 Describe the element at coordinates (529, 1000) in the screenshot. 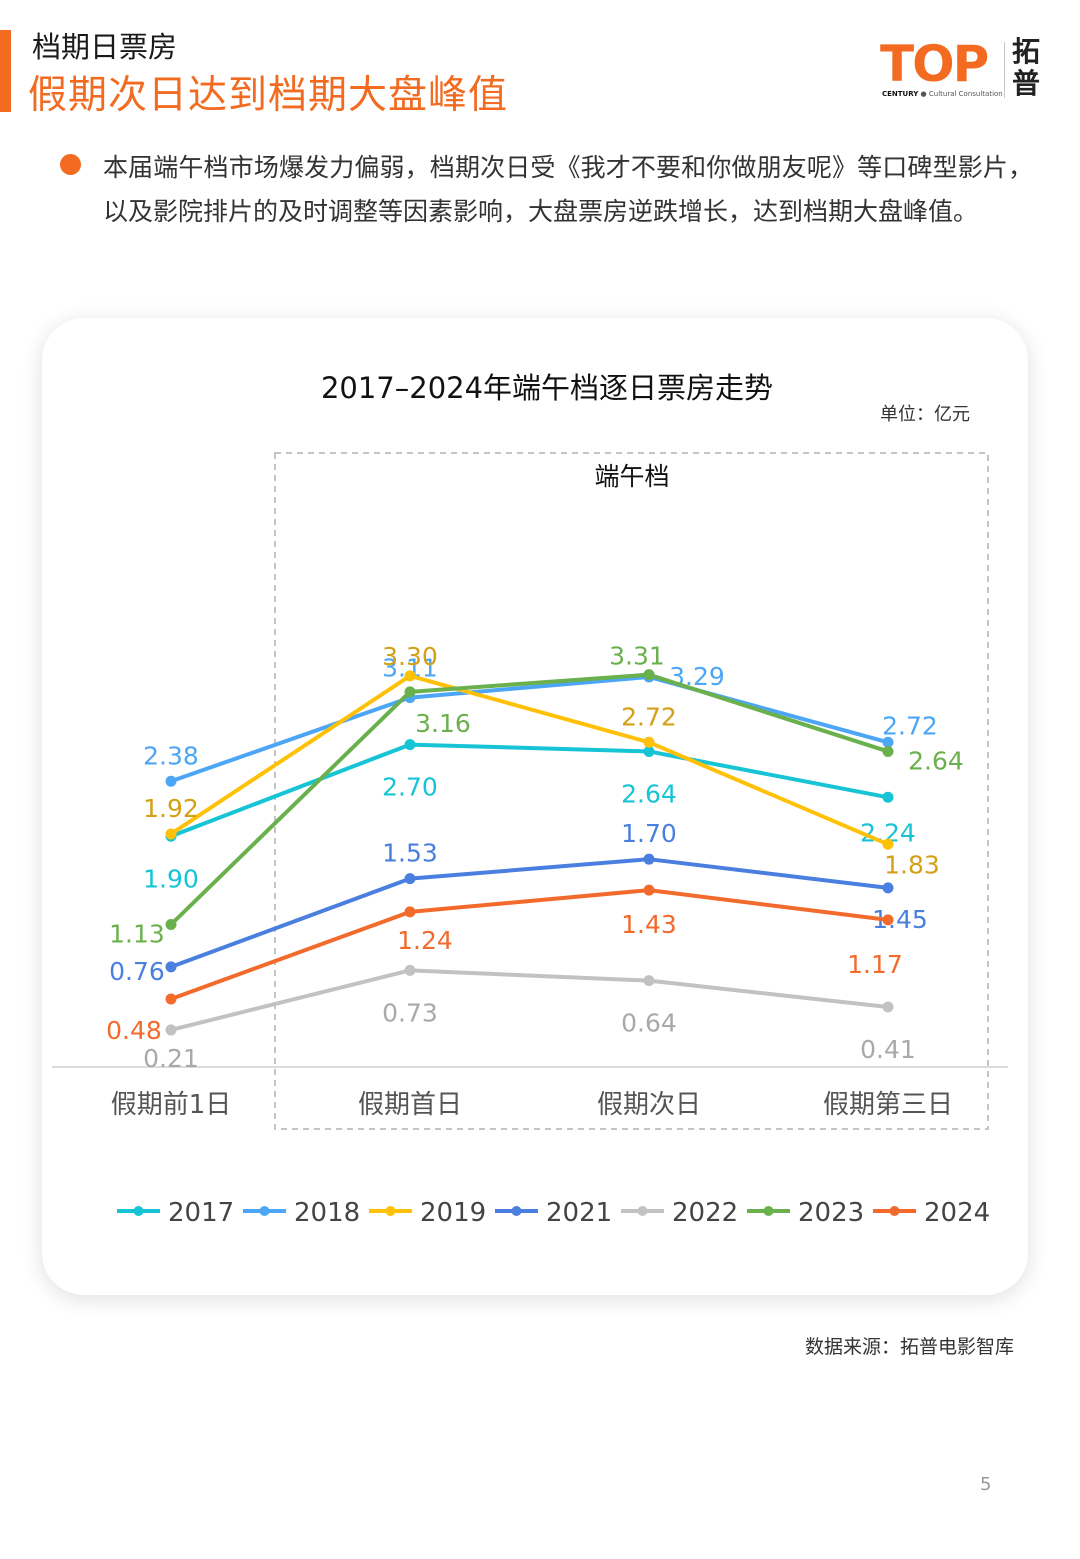

I see `series-line-2022` at that location.